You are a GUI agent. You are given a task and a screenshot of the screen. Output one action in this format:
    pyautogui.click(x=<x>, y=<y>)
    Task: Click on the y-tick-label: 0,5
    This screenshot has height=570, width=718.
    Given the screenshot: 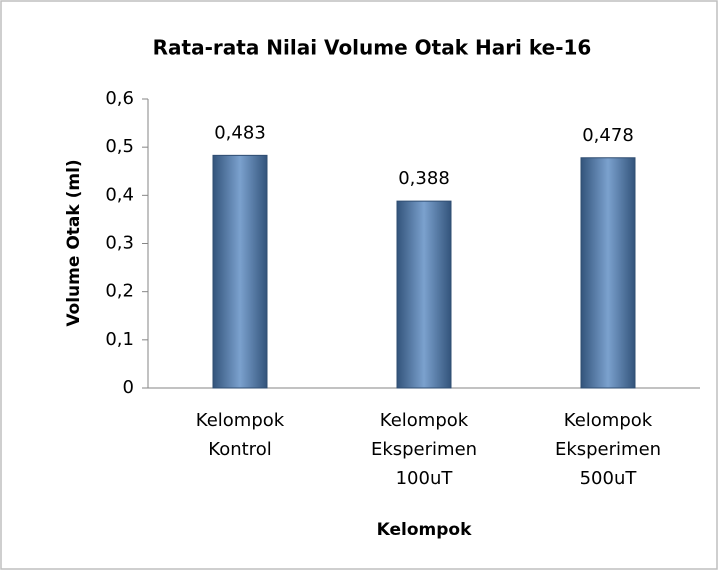 What is the action you would take?
    pyautogui.click(x=119, y=146)
    